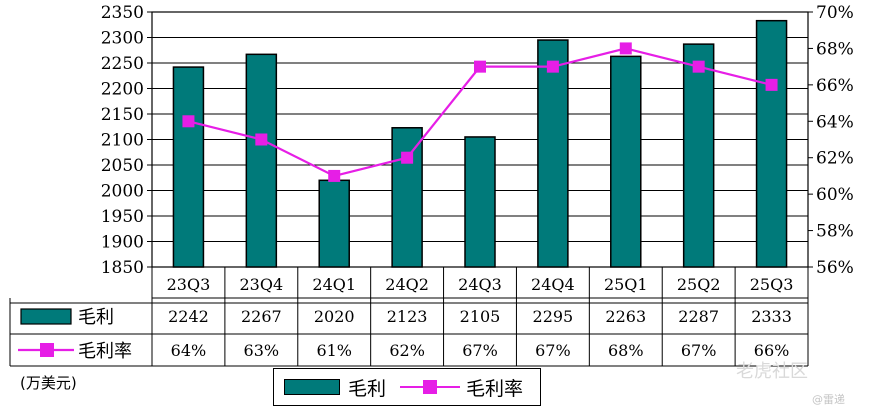  Describe the element at coordinates (261, 160) in the screenshot. I see `bar-23Q4` at that location.